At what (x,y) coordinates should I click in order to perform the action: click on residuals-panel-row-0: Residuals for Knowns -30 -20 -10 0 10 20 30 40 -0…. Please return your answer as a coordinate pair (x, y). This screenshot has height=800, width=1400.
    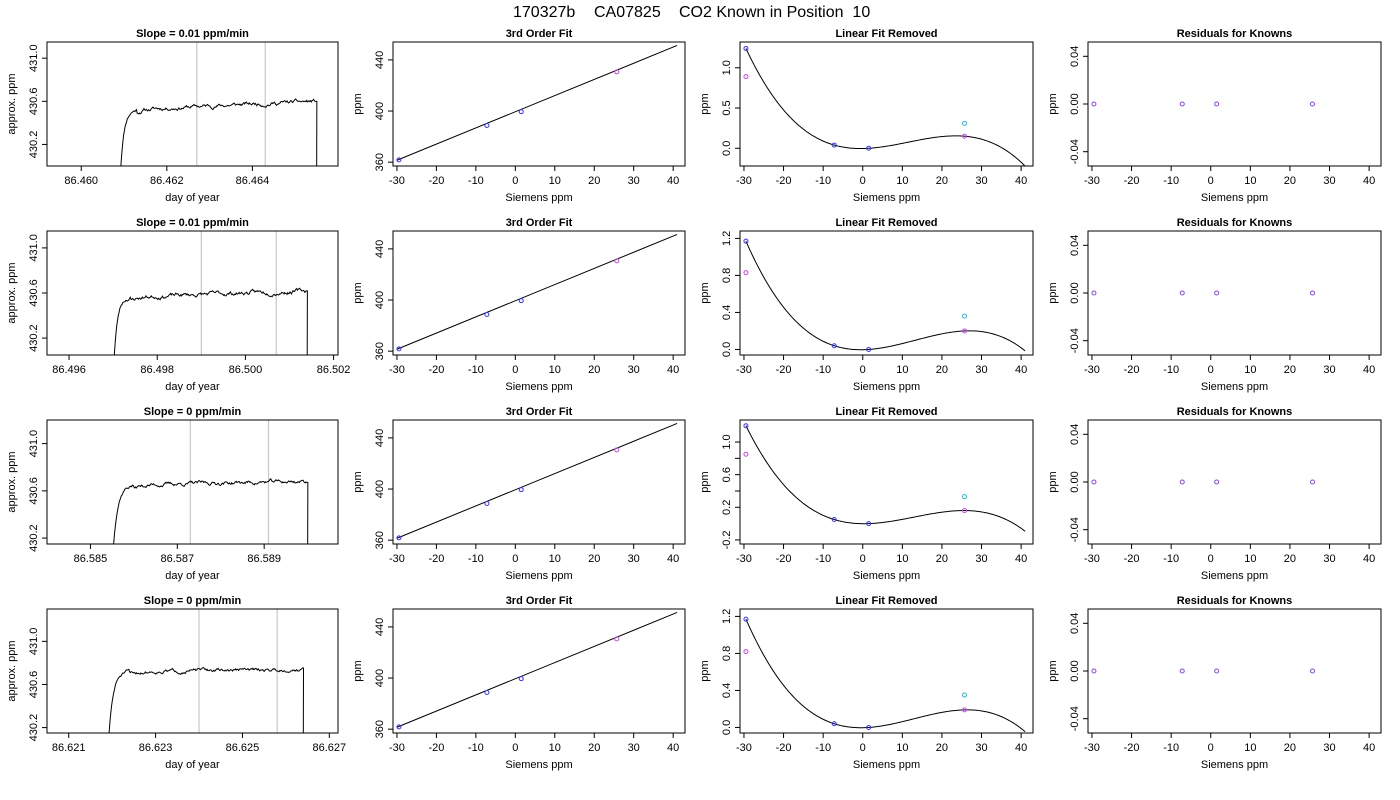
    Looking at the image, I should click on (1214, 116).